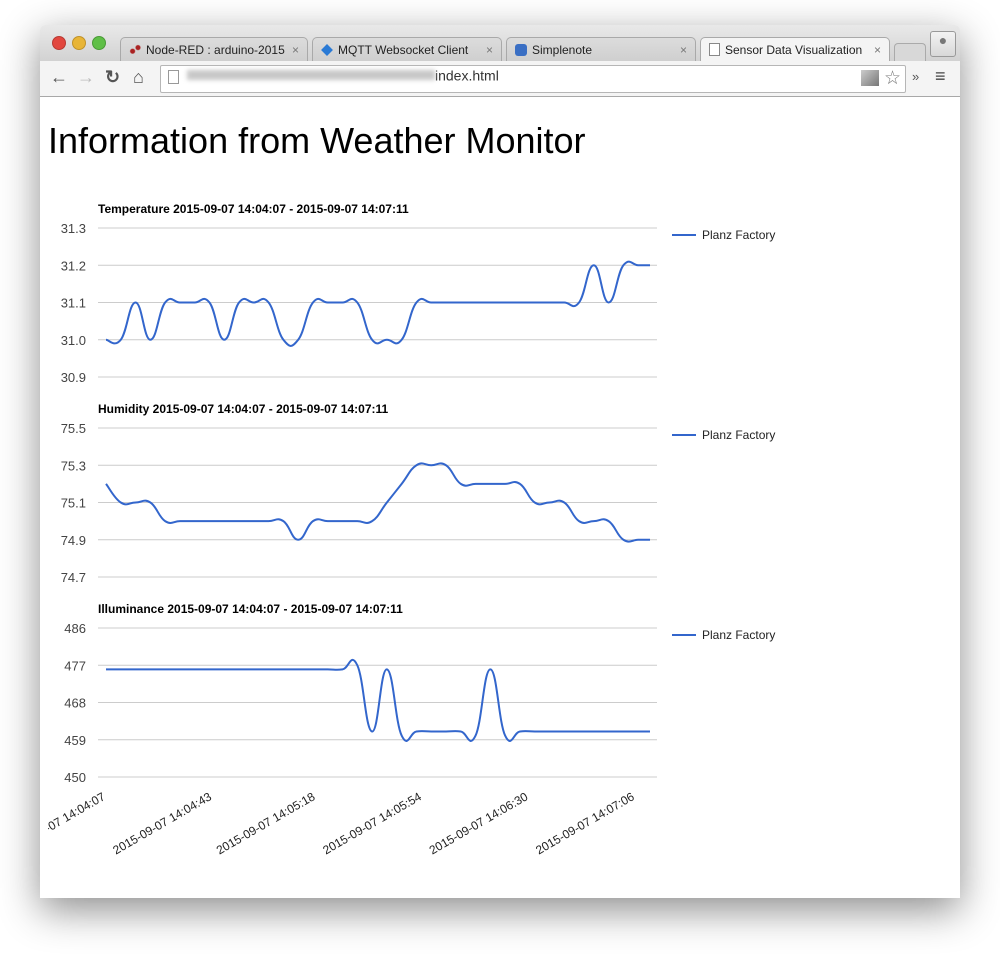 The image size is (1000, 954). I want to click on profile-icon: ●, so click(943, 44).